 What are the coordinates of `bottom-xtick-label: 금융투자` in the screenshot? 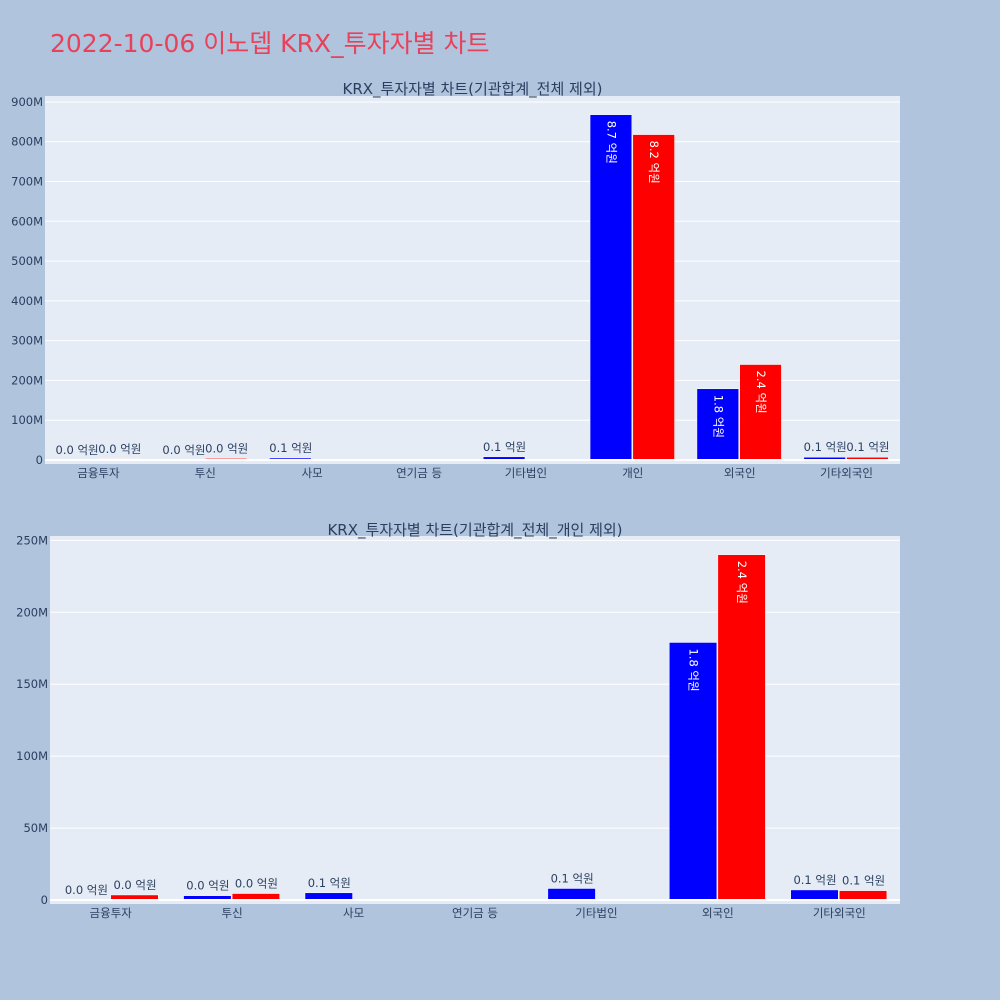 It's located at (111, 913).